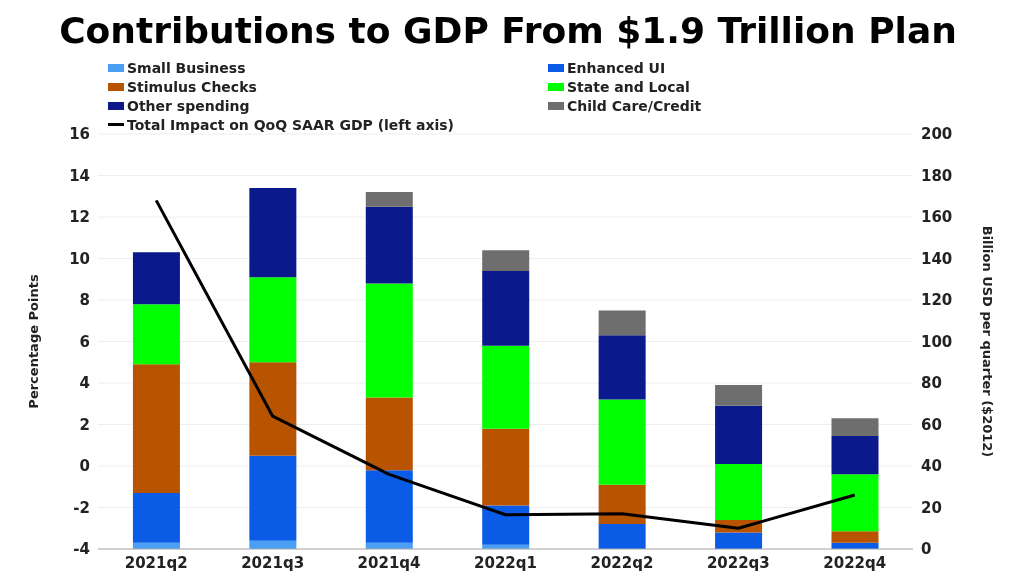 The height and width of the screenshot is (588, 1017). I want to click on y2-tick-label: 120, so click(937, 300).